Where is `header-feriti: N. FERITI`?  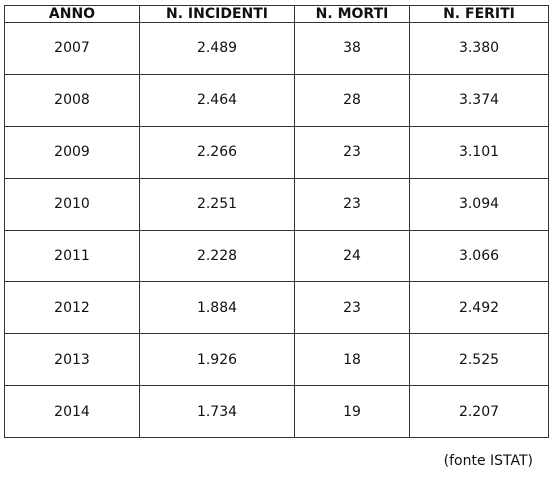 header-feriti: N. FERITI is located at coordinates (479, 14).